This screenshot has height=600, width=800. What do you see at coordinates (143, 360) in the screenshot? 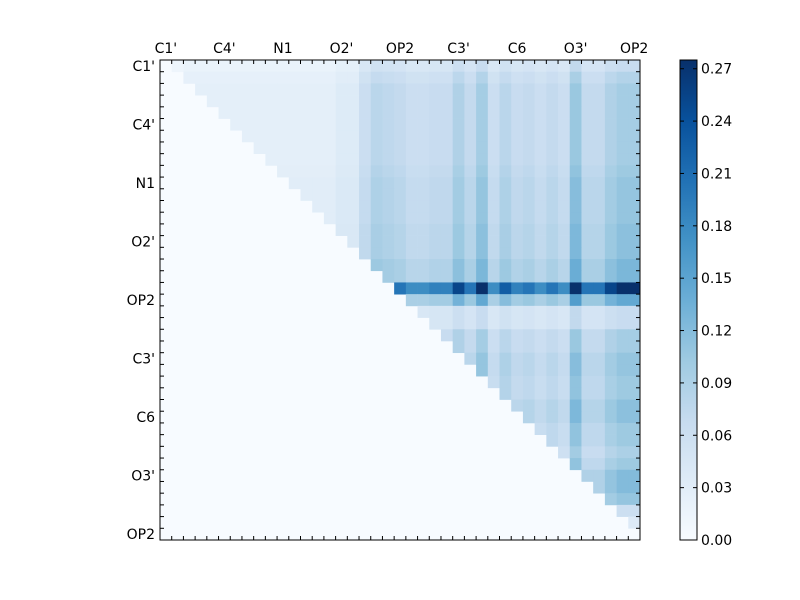
I see `y-tick-label: C3'` at bounding box center [143, 360].